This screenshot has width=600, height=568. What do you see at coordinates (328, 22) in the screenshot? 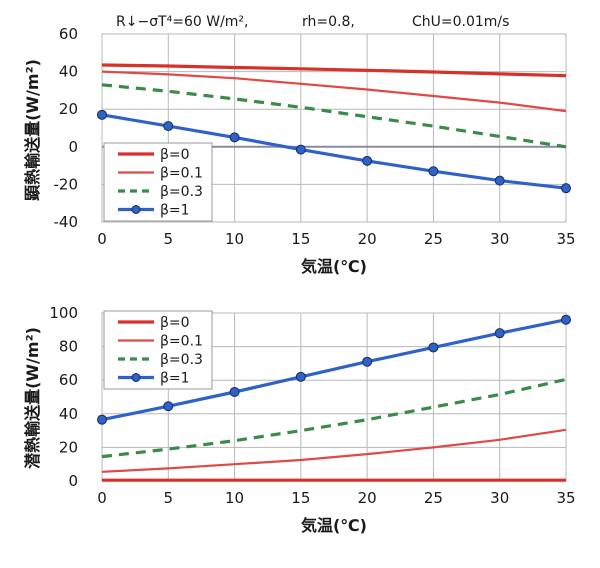
I see `header-humidity: rh=0.8,` at bounding box center [328, 22].